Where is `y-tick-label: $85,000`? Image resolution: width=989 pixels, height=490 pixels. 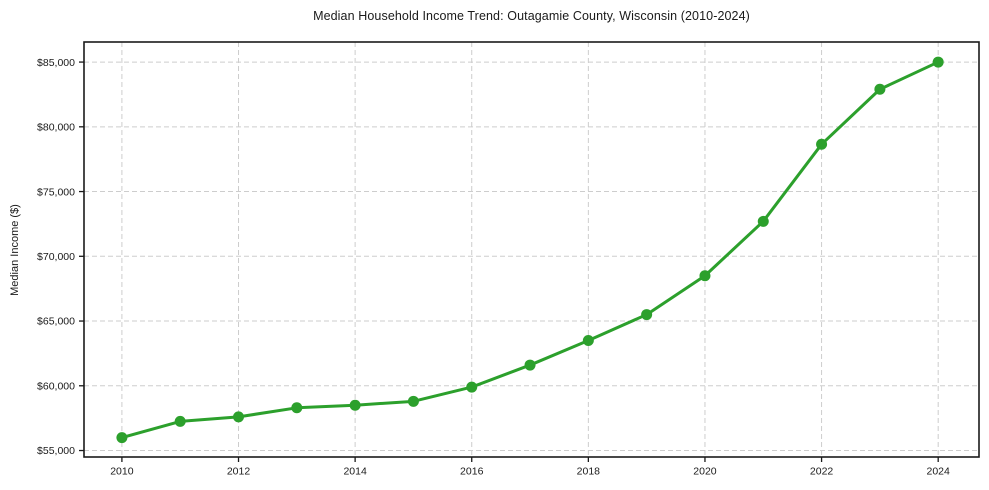
y-tick-label: $85,000 is located at coordinates (56, 63).